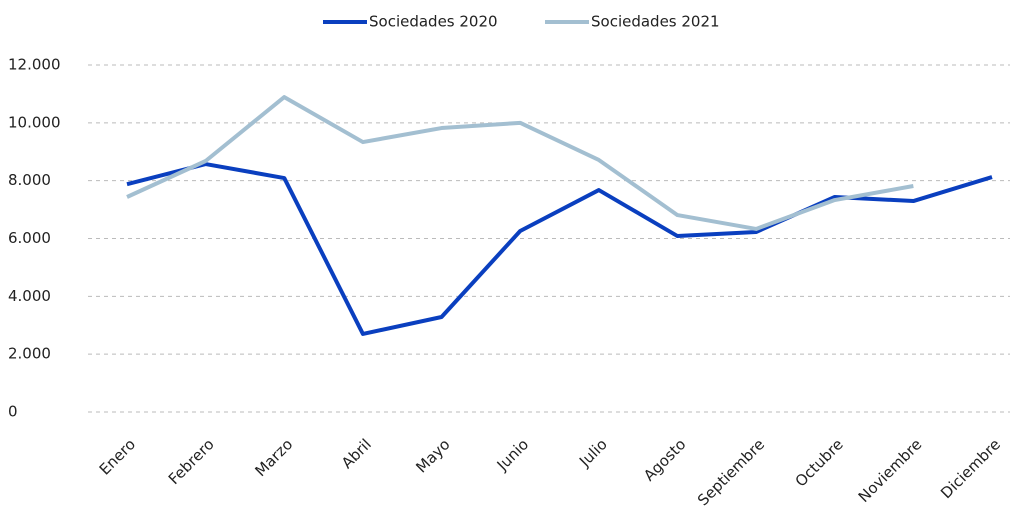 This screenshot has width=1019, height=510. I want to click on y-tick-label: 4.000, so click(29, 296).